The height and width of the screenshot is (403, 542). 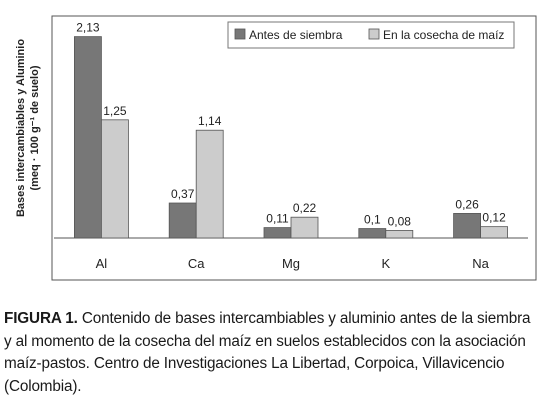 I want to click on bar-al-cosecha, so click(x=115, y=179).